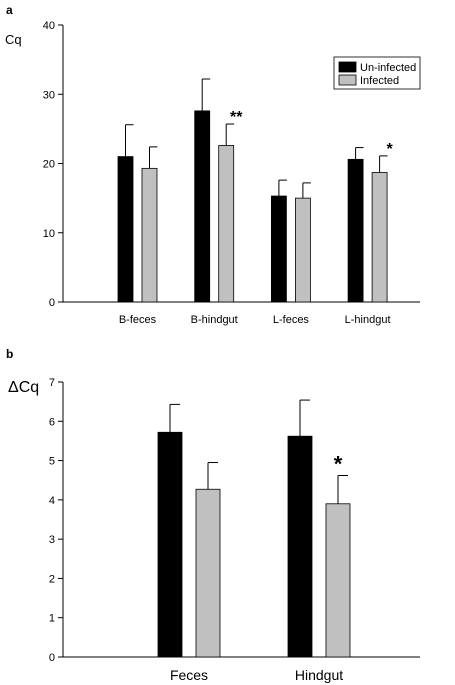 The height and width of the screenshot is (685, 455). I want to click on y-tick-label: 5, so click(52, 462).